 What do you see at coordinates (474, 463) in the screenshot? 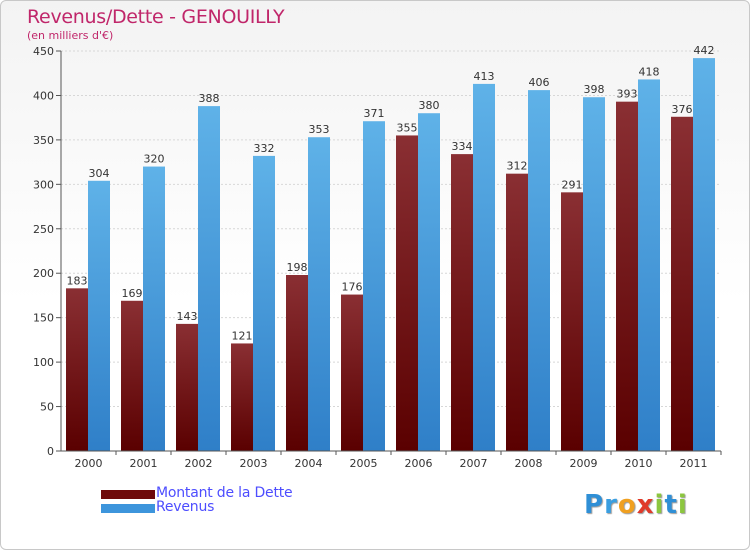
I see `x-tick-label: 2007` at bounding box center [474, 463].